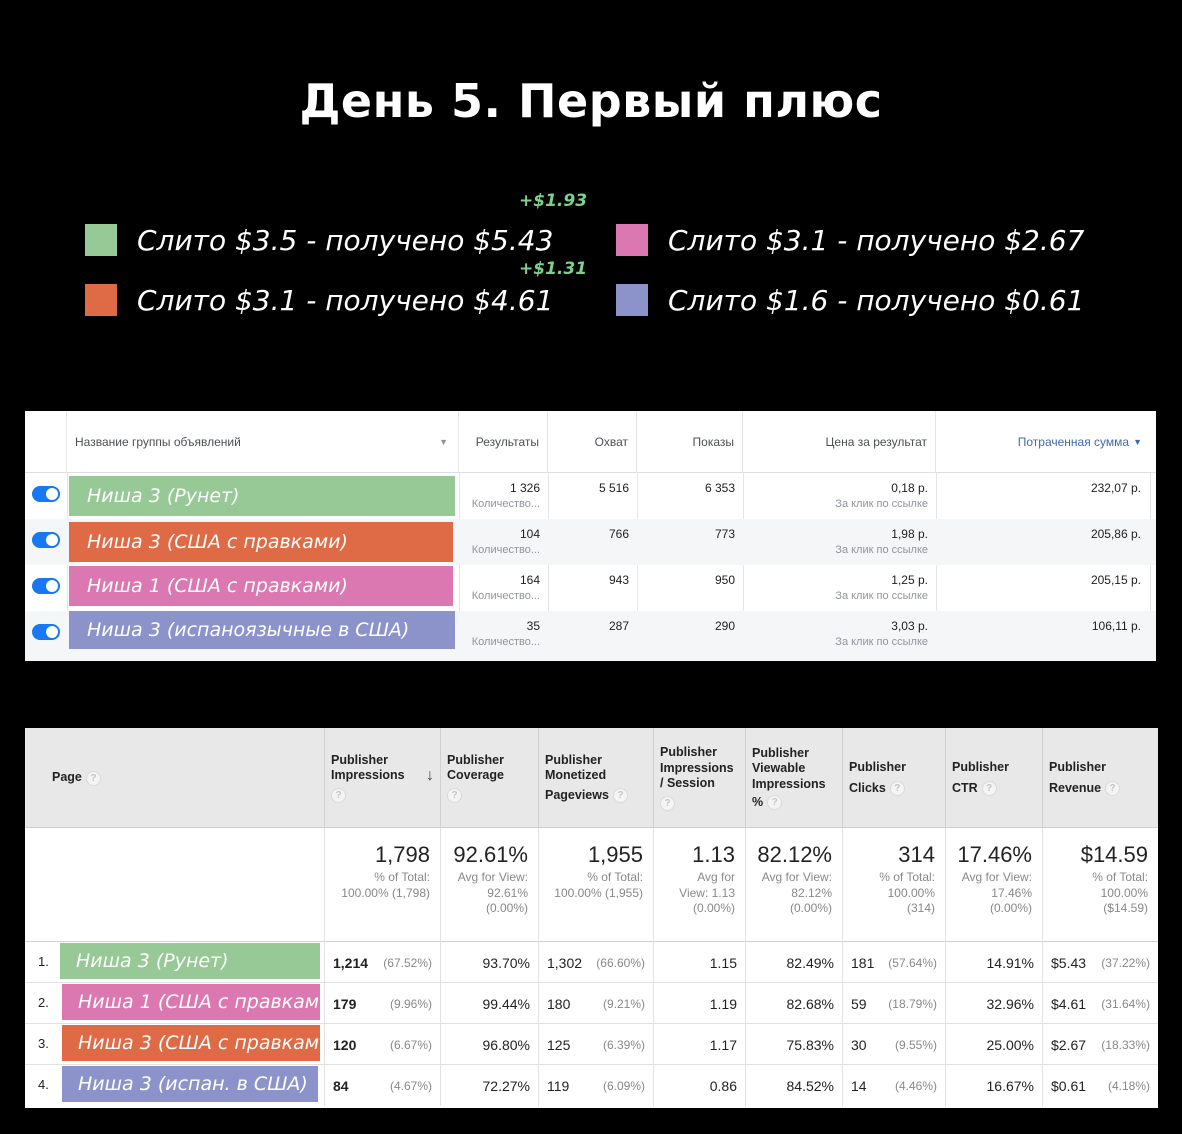 This screenshot has height=1134, width=1182. I want to click on column-header-page: Page?, so click(174, 778).